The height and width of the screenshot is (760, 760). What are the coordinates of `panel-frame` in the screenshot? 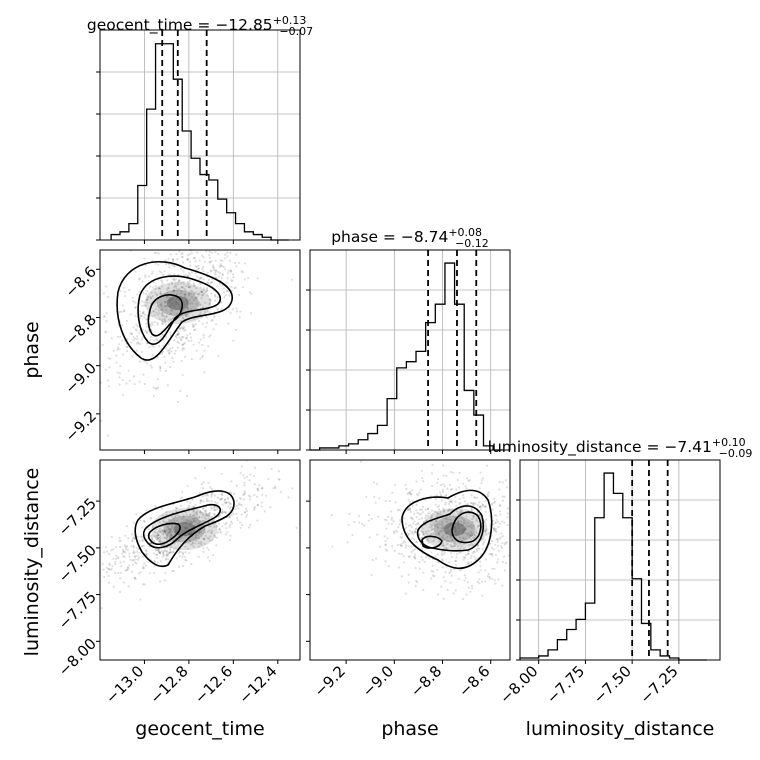 It's located at (620, 560).